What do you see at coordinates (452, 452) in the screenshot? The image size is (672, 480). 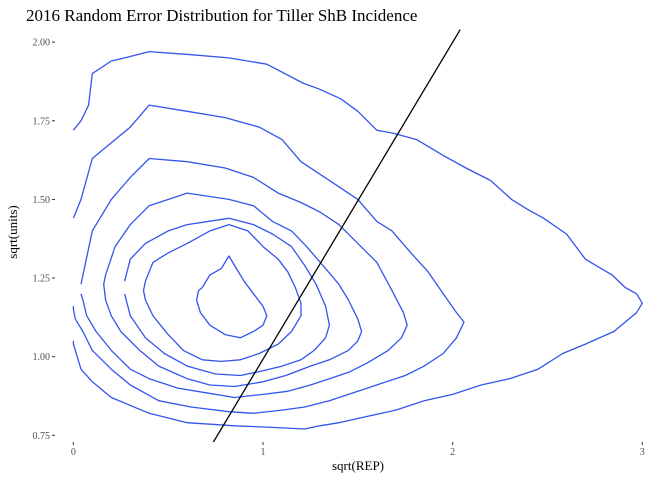 I see `x-tick-label: 2` at bounding box center [452, 452].